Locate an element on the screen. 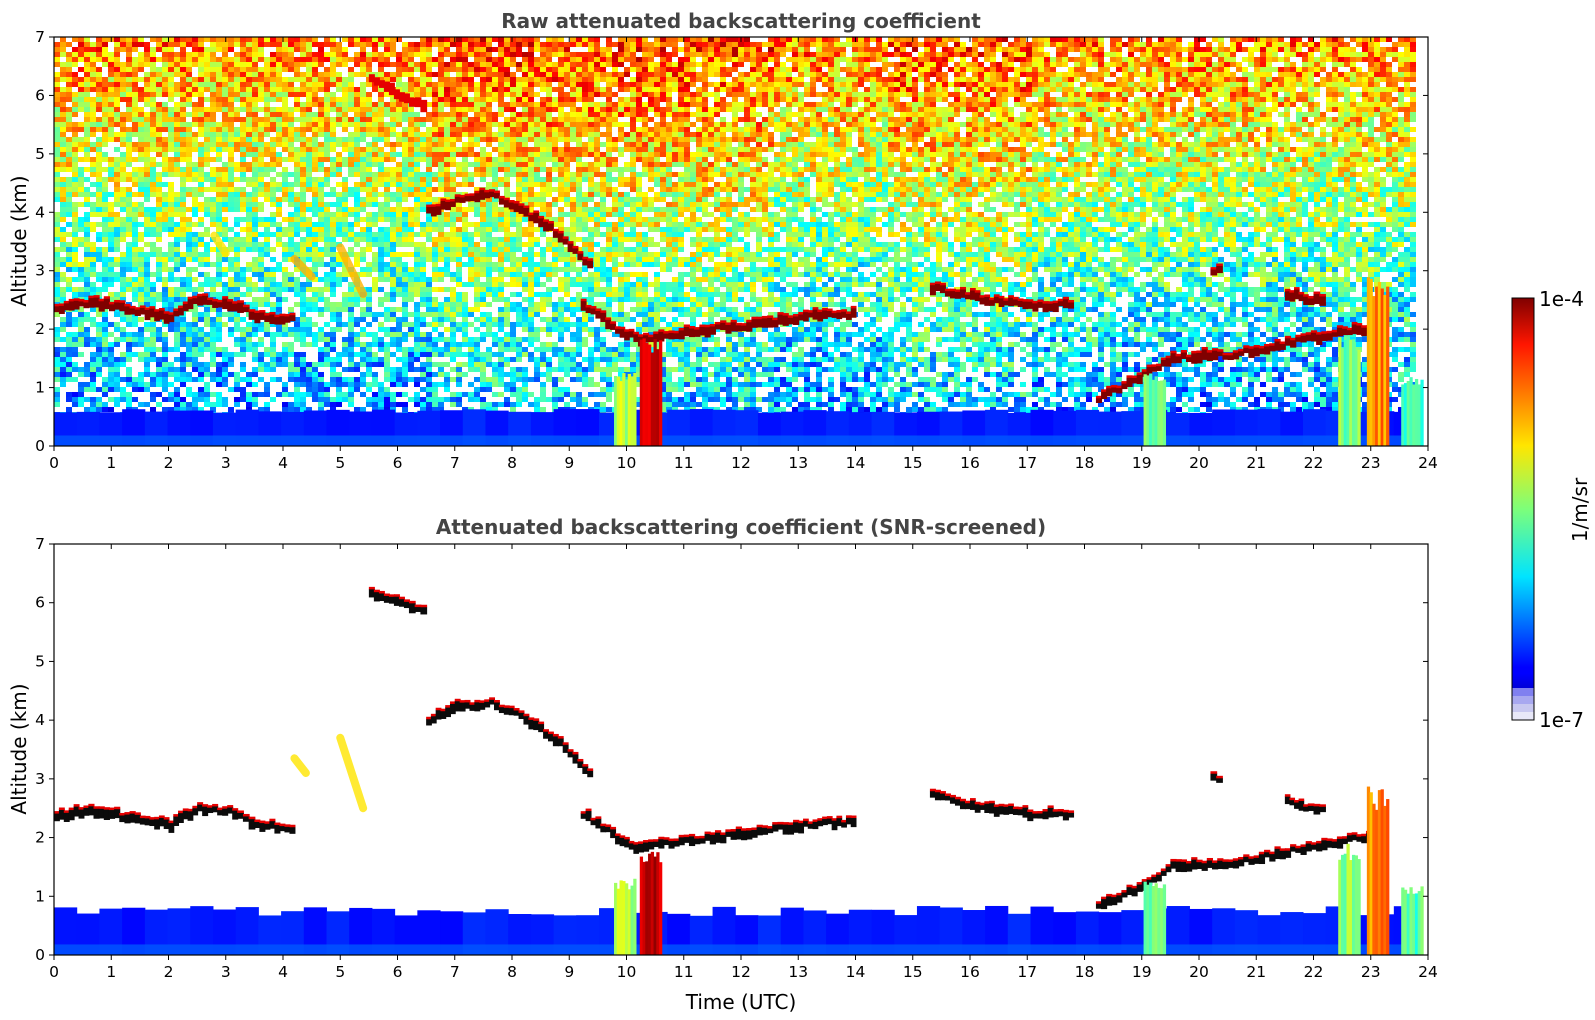  x-tick-label: 24 is located at coordinates (1428, 972).